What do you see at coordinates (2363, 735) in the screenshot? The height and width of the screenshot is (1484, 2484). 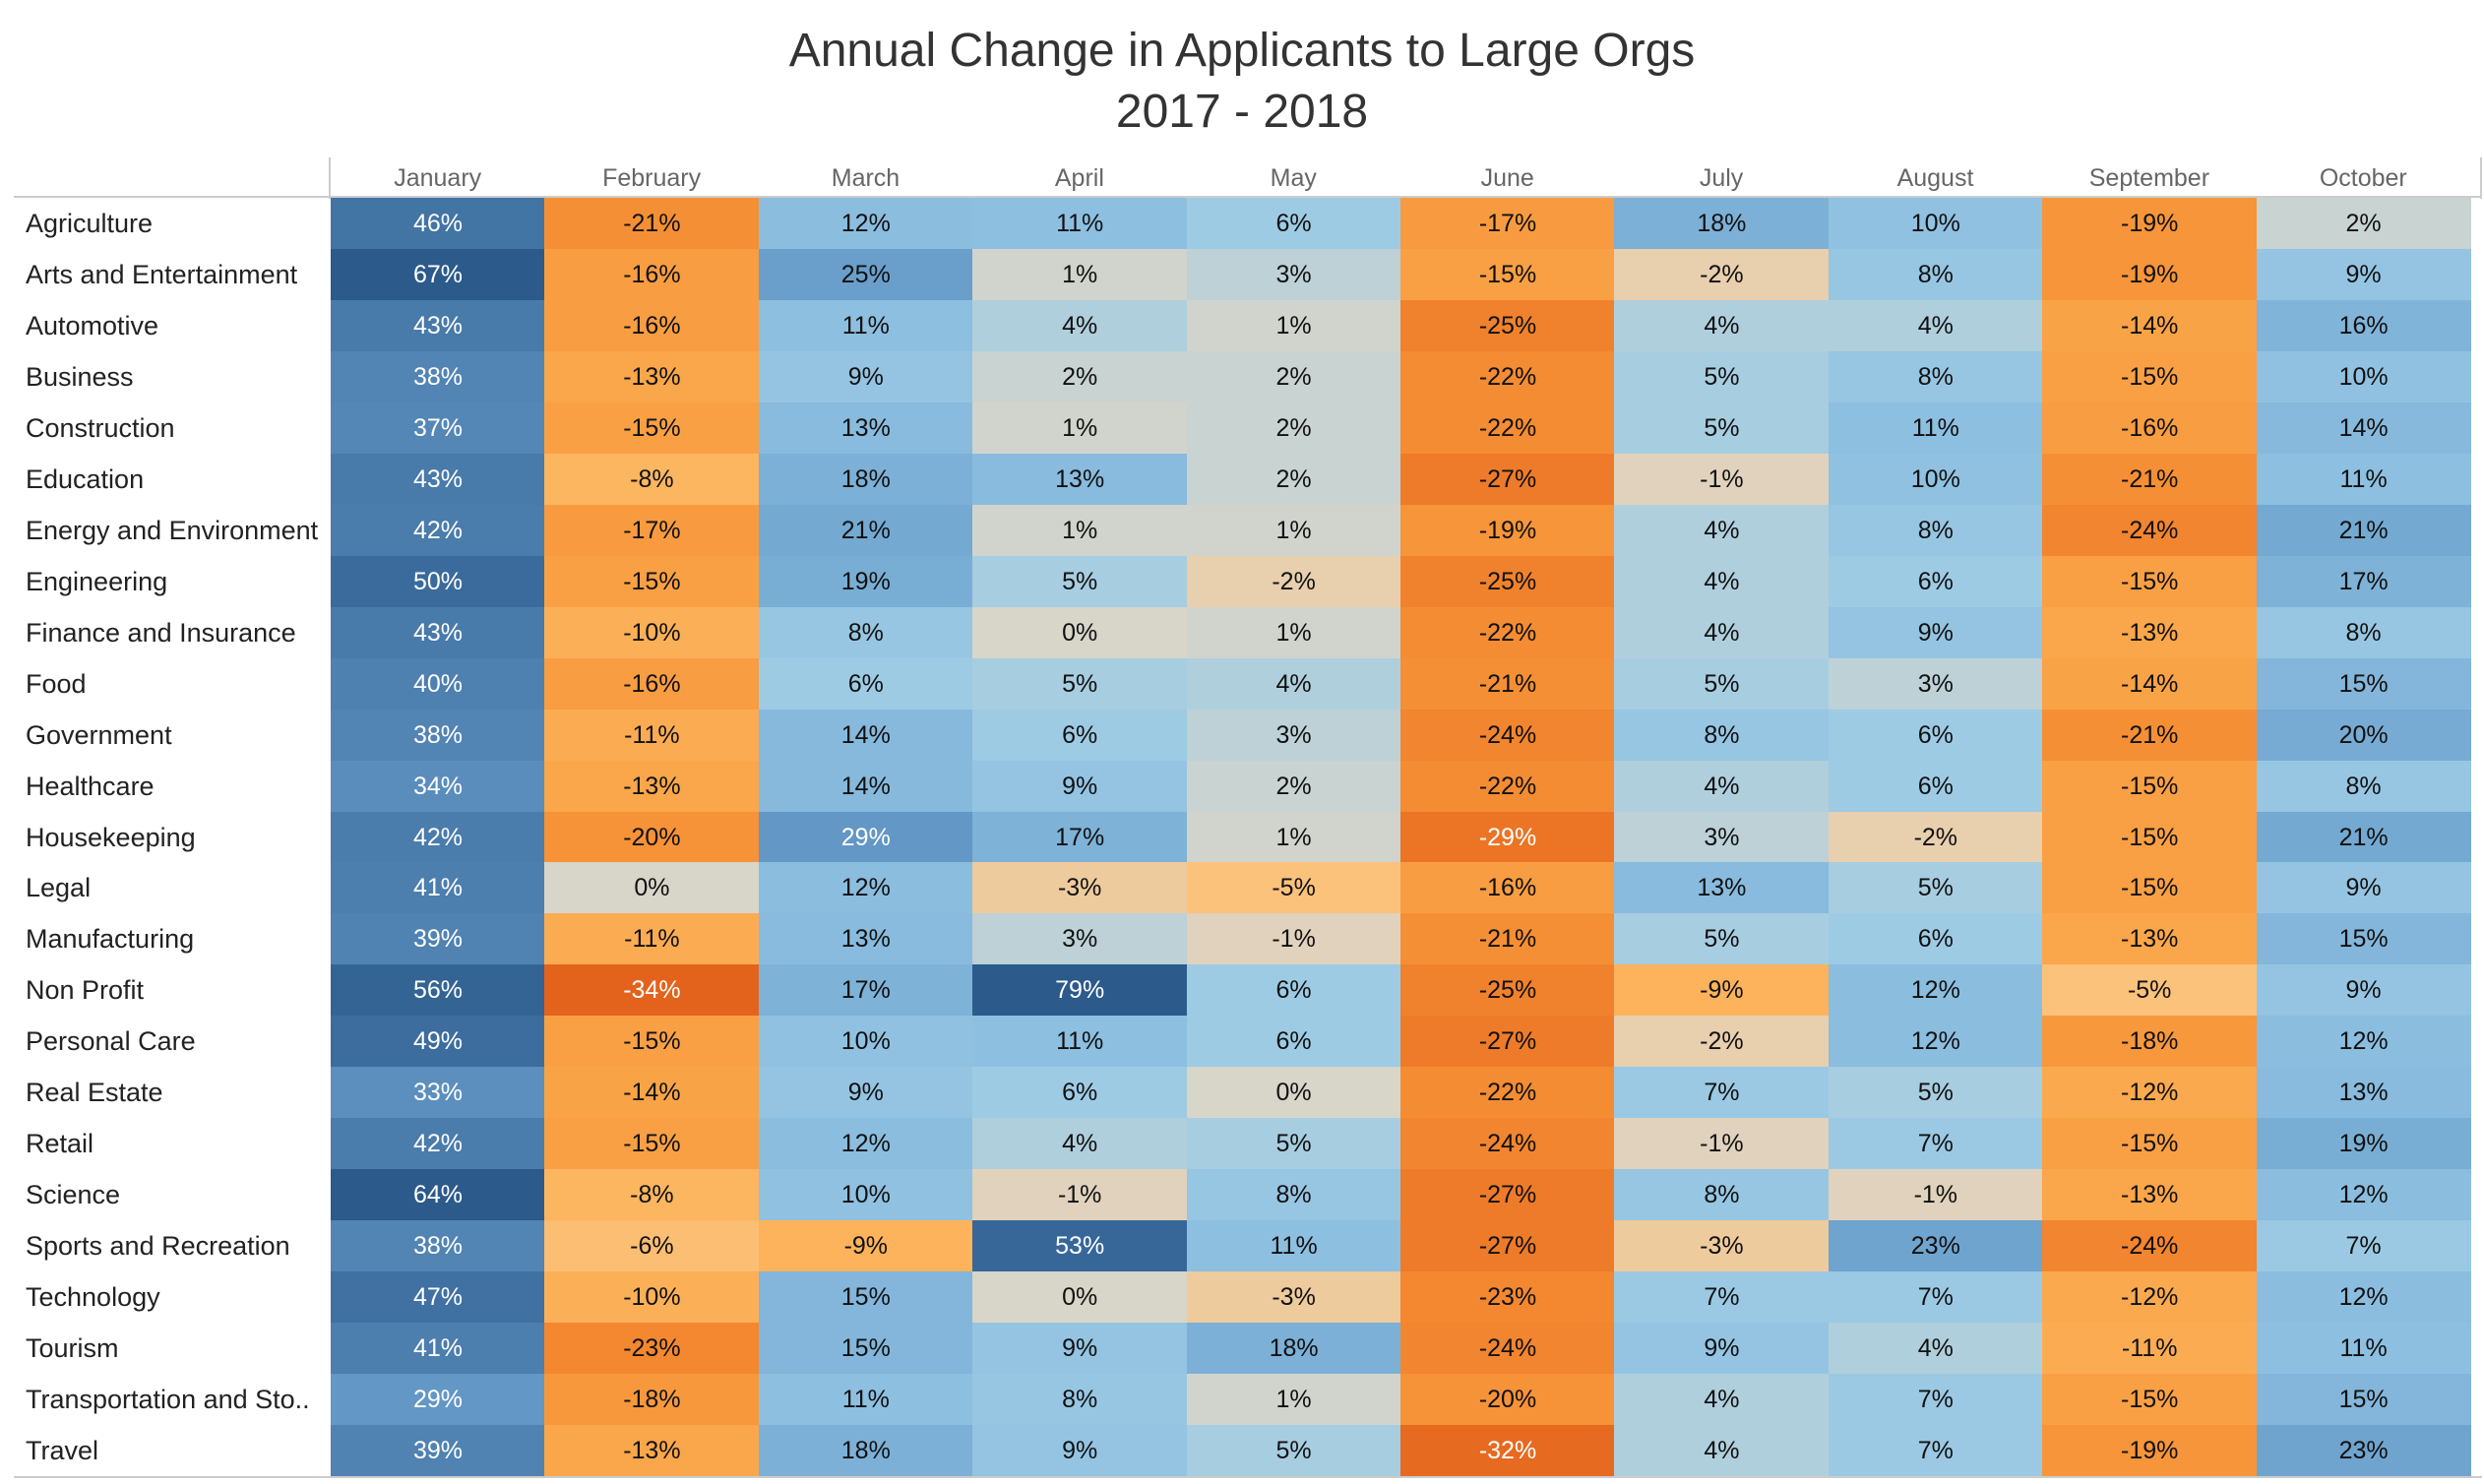 I see `heatmap-cell: 20%` at bounding box center [2363, 735].